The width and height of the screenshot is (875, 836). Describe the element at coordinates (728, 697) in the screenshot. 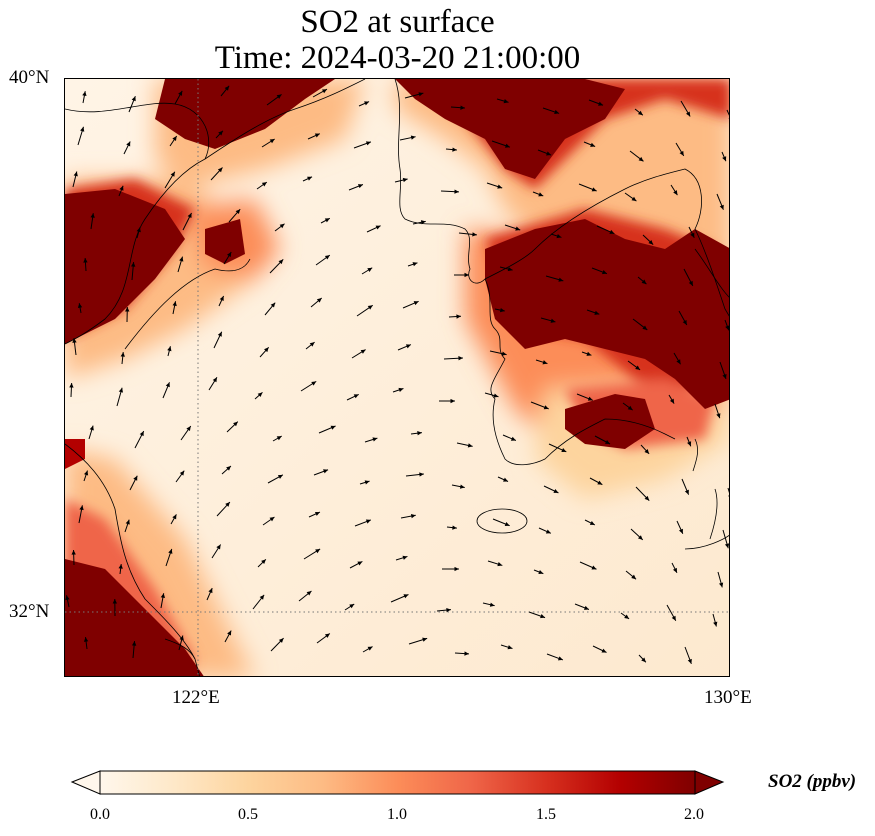

I see `lon-tick-label: 130°E` at that location.